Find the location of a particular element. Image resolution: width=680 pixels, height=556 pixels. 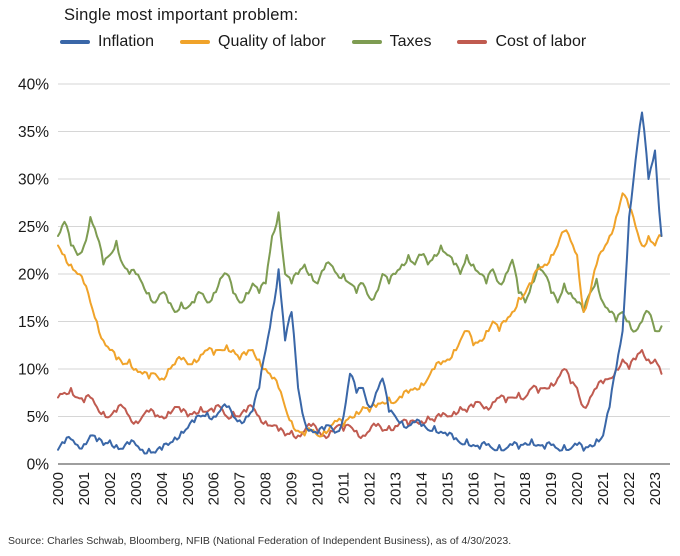

y-tick-label: 0% is located at coordinates (38, 464).